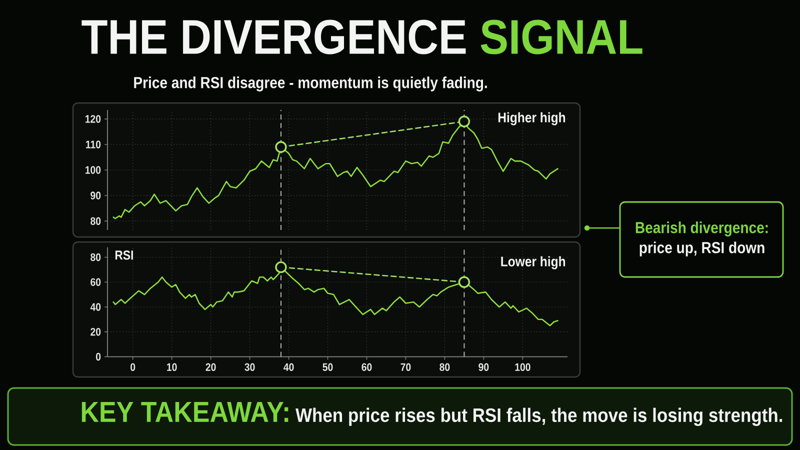  Describe the element at coordinates (93, 119) in the screenshot. I see `y-tick-label: 120` at that location.